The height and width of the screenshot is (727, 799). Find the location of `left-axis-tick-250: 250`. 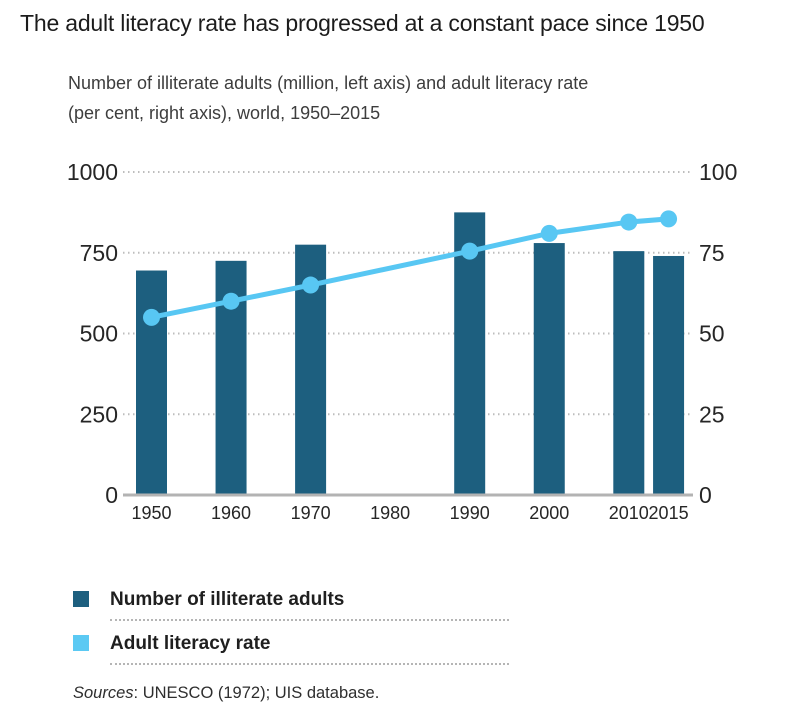

left-axis-tick-250: 250 is located at coordinates (99, 414).